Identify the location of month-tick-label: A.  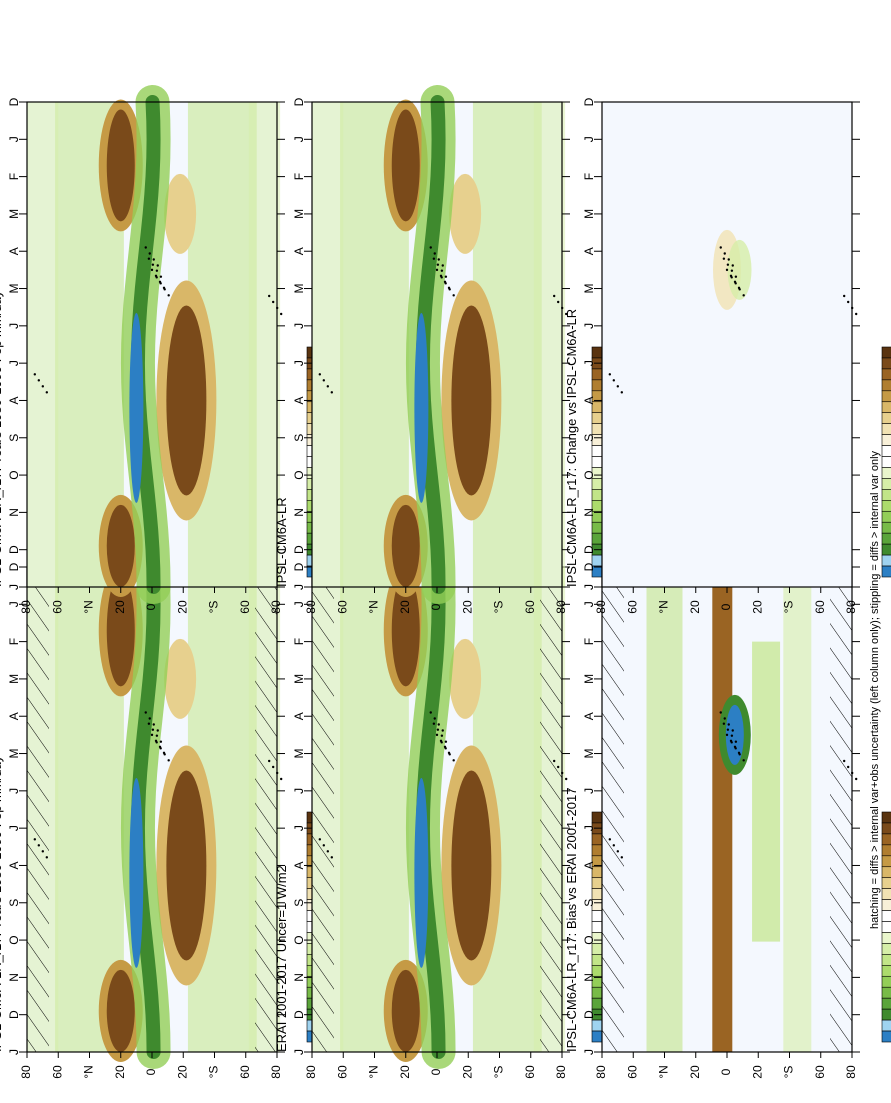
(589, 400).